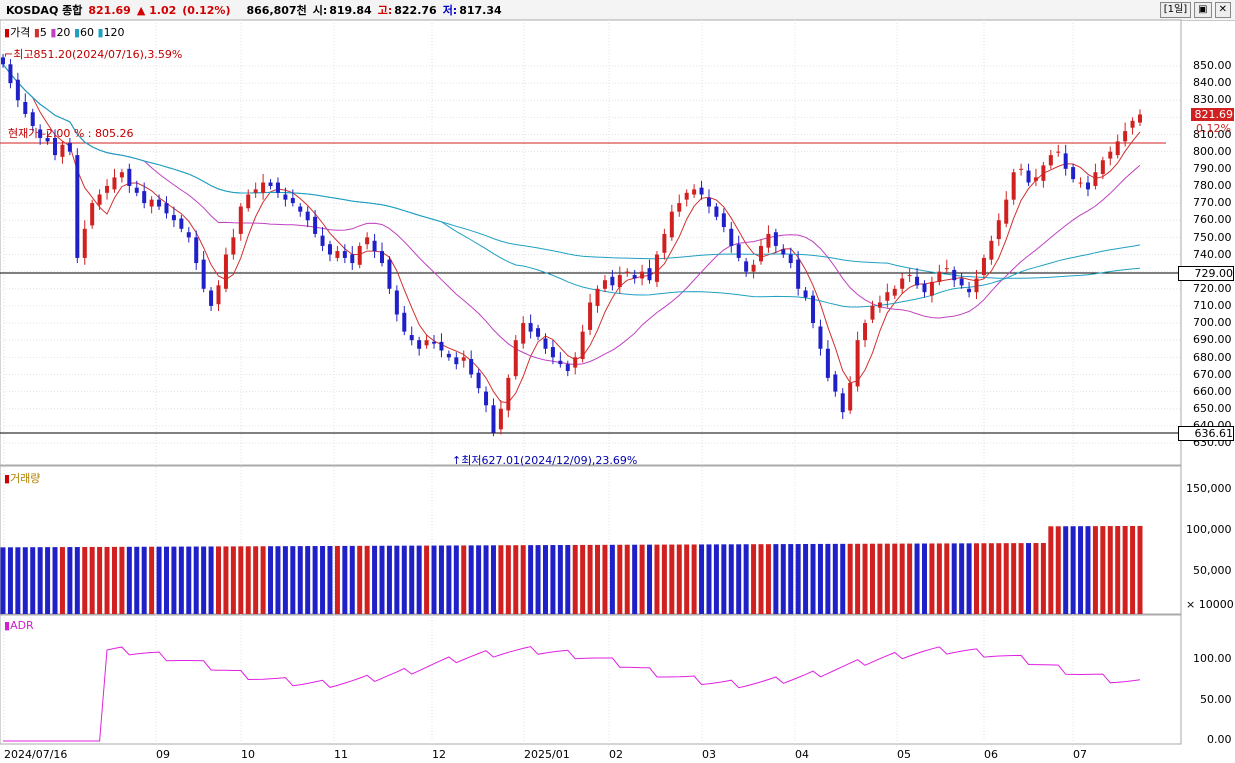  Describe the element at coordinates (1213, 128) in the screenshot. I see `current-pct-label: 0.12%` at that location.